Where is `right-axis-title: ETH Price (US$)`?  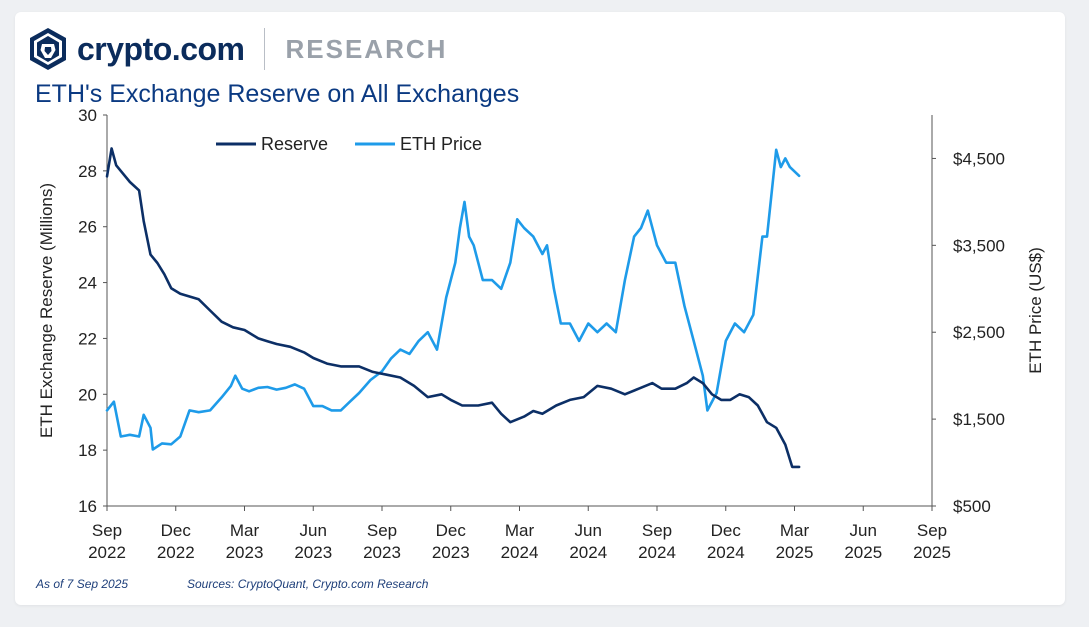
right-axis-title: ETH Price (US$) is located at coordinates (1035, 310).